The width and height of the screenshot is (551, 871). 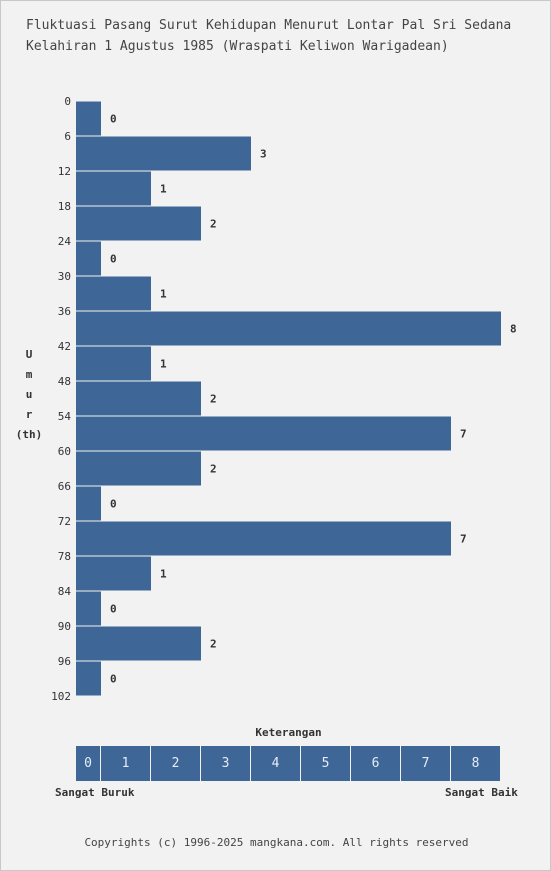 I want to click on y-tick-label: 102, so click(x=61, y=696).